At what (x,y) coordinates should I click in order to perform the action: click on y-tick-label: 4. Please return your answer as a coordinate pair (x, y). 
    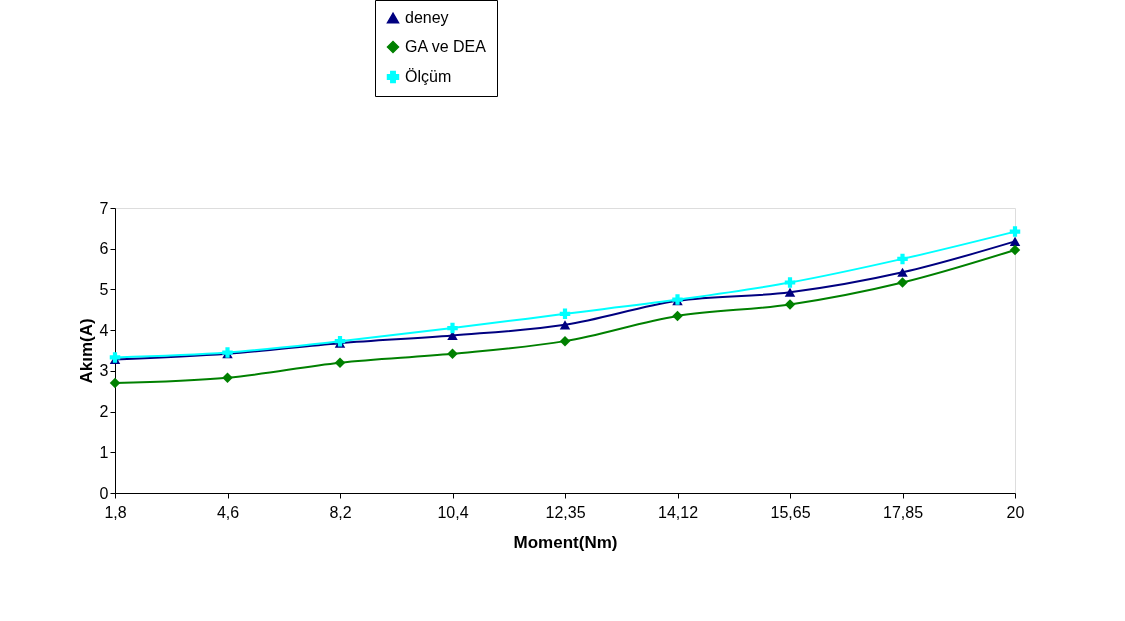
    Looking at the image, I should click on (104, 330).